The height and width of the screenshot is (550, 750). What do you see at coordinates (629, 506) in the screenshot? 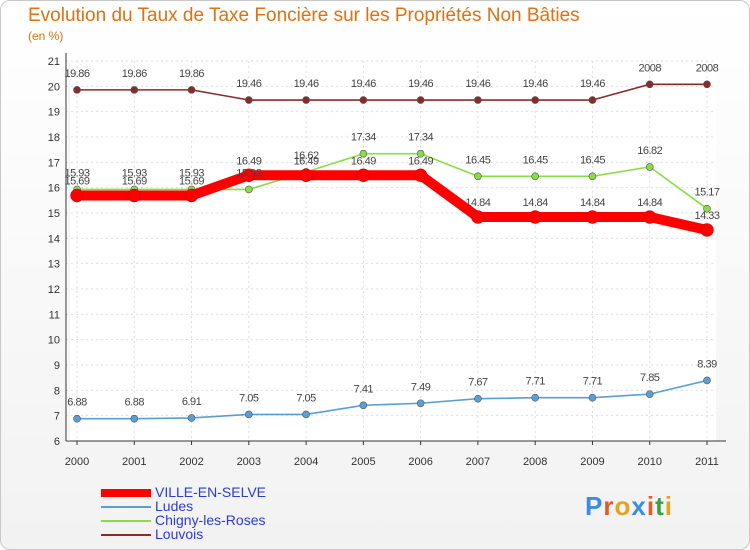
I see `proxiti-logo: Proxiti` at bounding box center [629, 506].